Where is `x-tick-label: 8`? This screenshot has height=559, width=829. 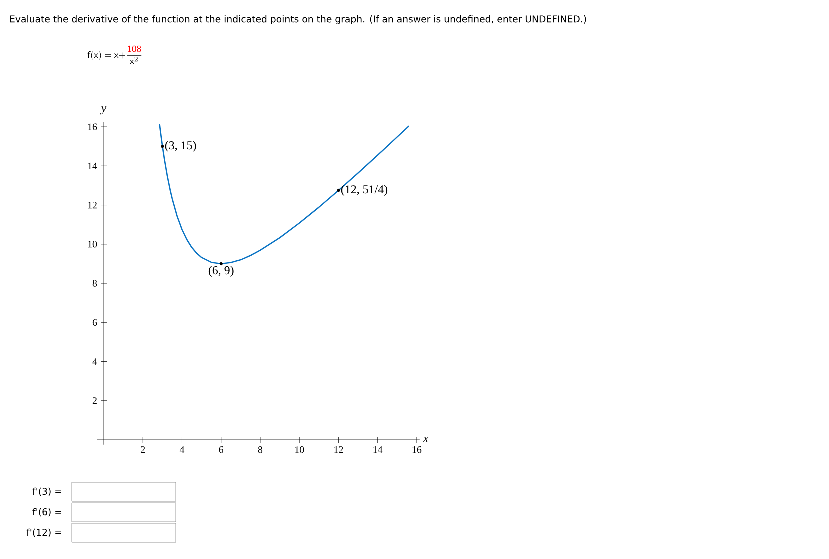 x-tick-label: 8 is located at coordinates (260, 450).